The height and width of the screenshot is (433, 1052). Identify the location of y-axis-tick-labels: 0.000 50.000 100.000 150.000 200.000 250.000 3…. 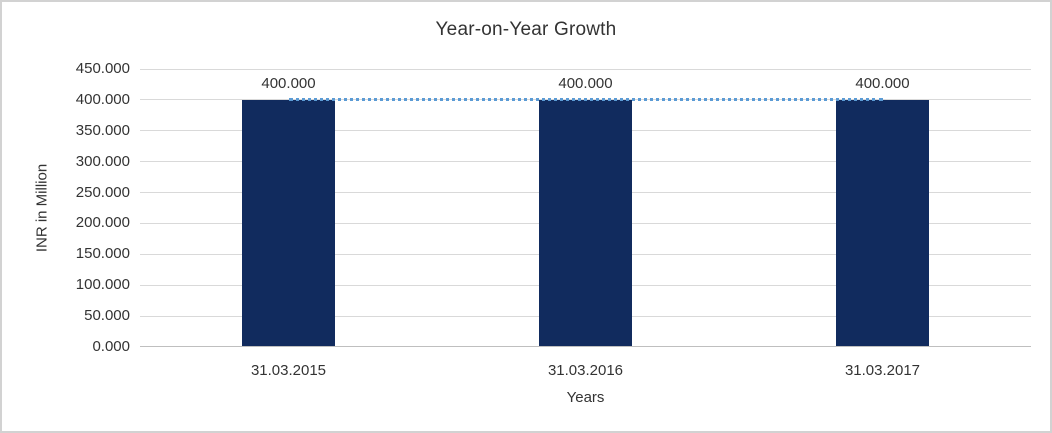
(66, 216).